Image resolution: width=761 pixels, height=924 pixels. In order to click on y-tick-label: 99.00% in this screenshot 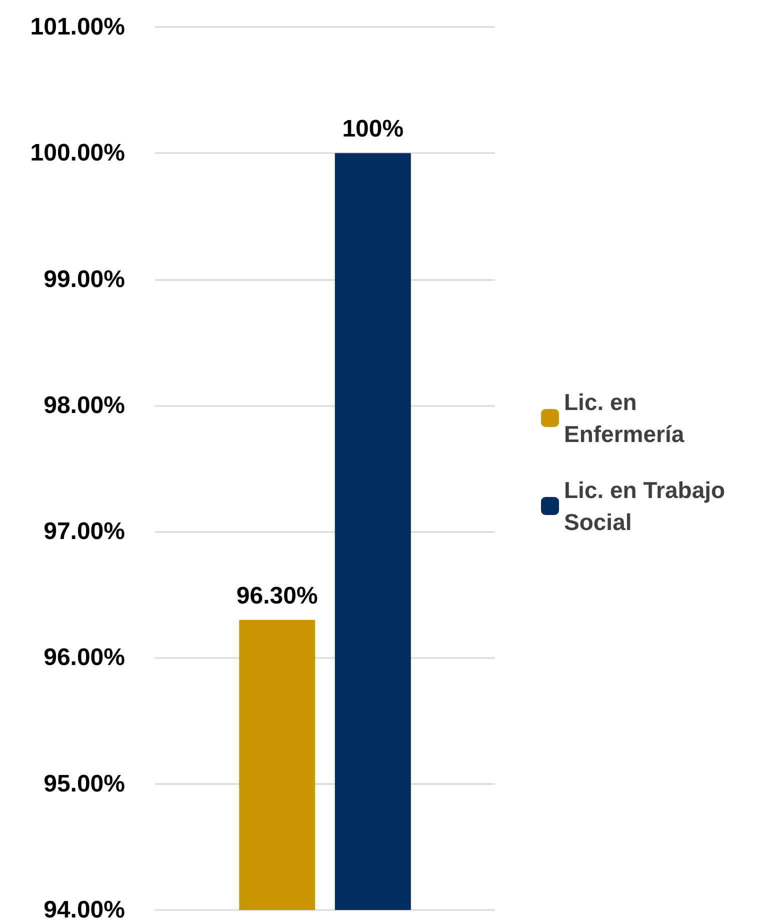, I will do `click(84, 279)`.